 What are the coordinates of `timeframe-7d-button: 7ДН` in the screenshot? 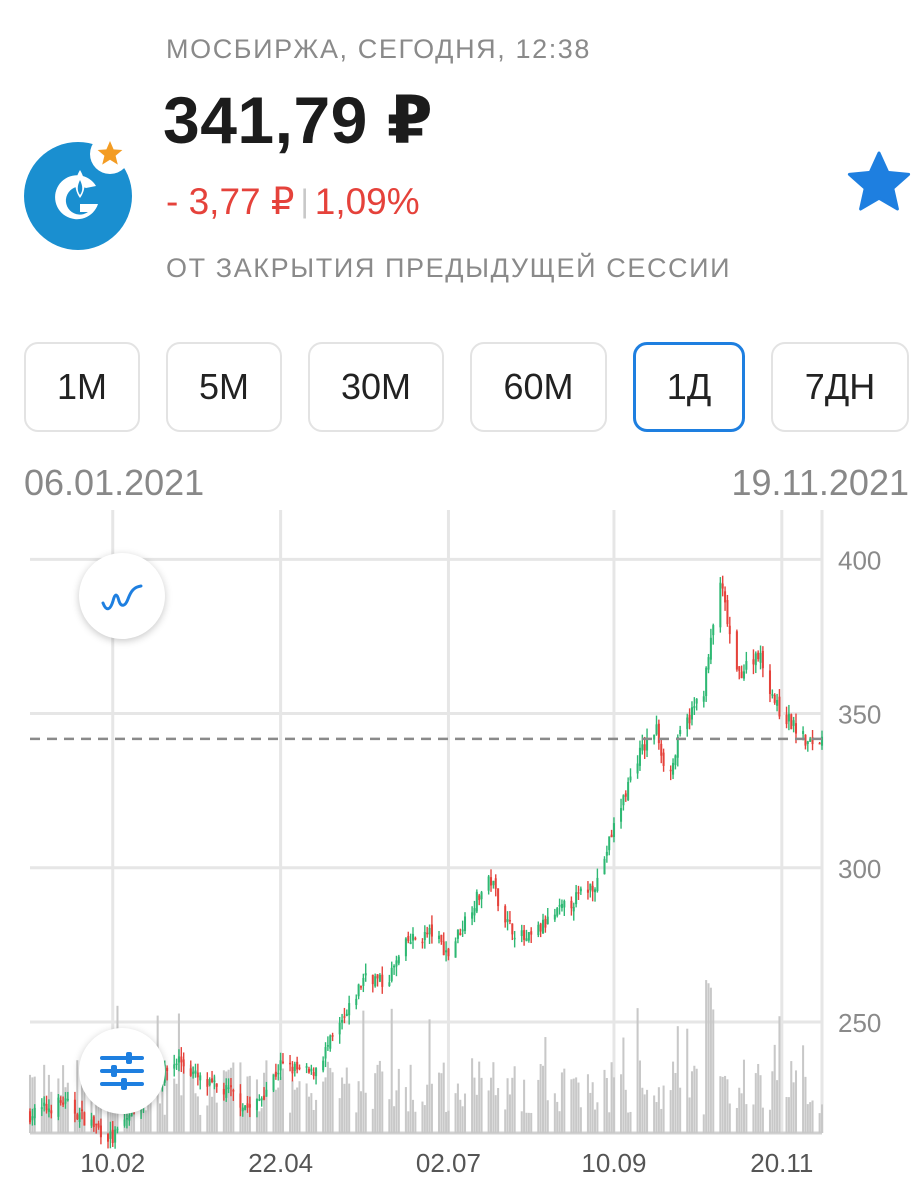 It's located at (840, 387).